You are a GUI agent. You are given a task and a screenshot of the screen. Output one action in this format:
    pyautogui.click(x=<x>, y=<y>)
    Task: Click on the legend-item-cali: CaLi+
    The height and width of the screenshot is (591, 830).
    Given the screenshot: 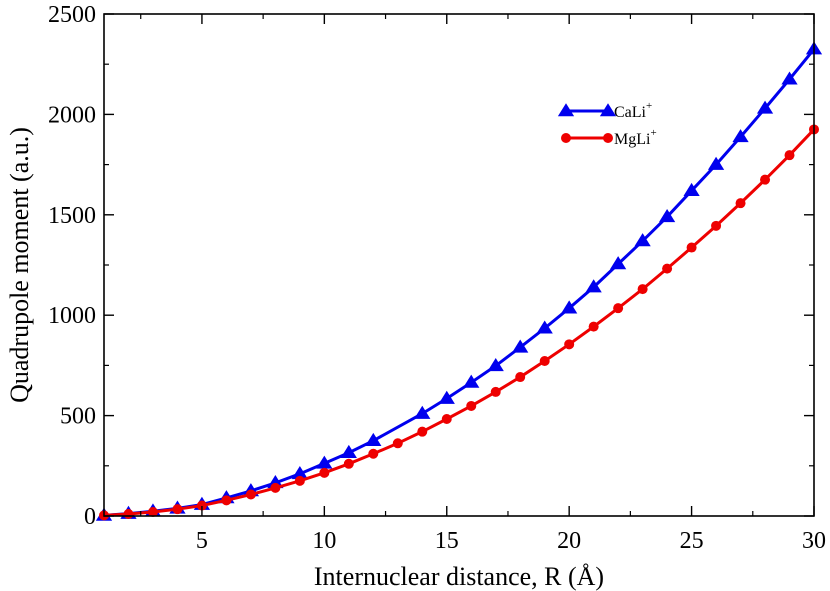 What is the action you would take?
    pyautogui.click(x=604, y=110)
    